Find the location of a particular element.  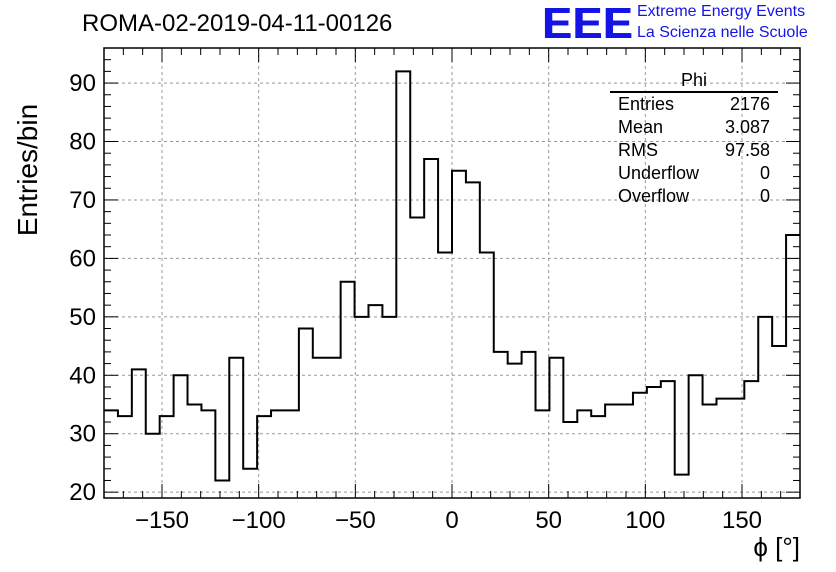

x-tick-label: 0 is located at coordinates (451, 520).